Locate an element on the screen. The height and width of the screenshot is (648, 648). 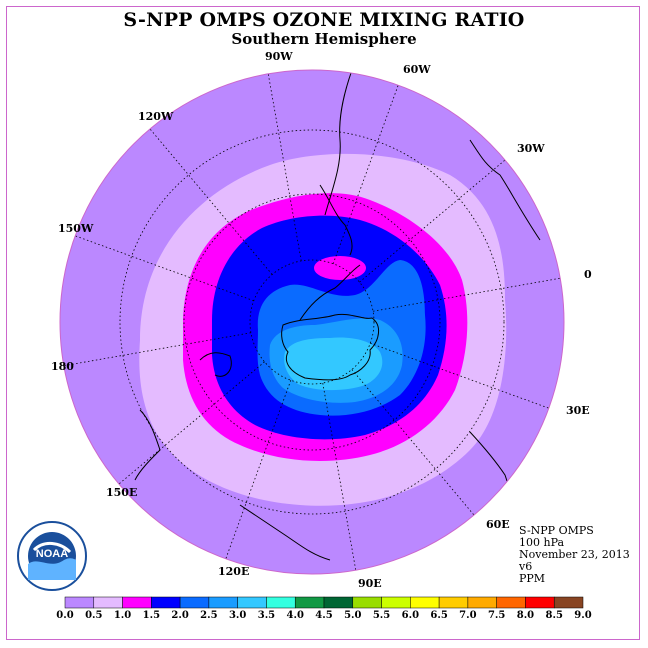
lon-label-30e: 30E is located at coordinates (578, 410).